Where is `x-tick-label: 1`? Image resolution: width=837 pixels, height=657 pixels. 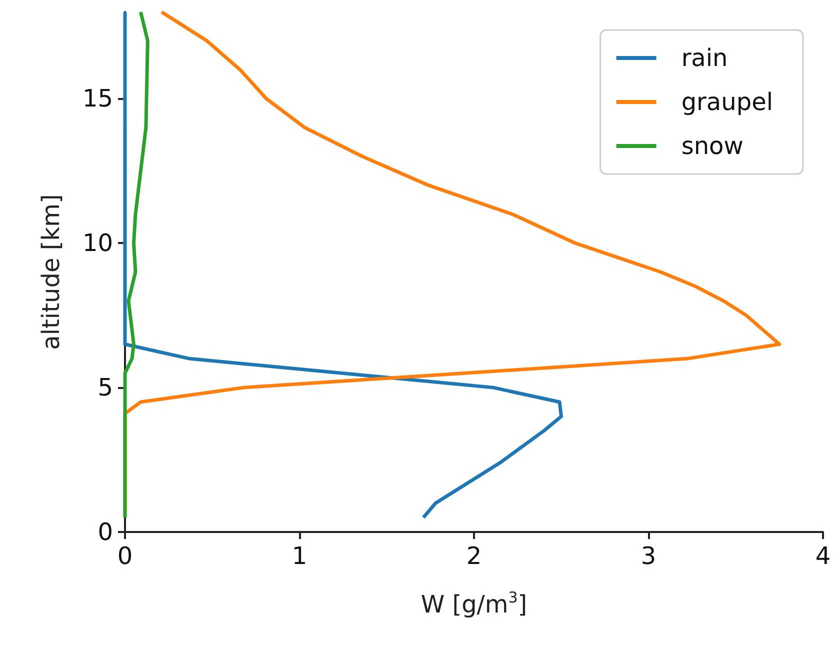 x-tick-label: 1 is located at coordinates (300, 556).